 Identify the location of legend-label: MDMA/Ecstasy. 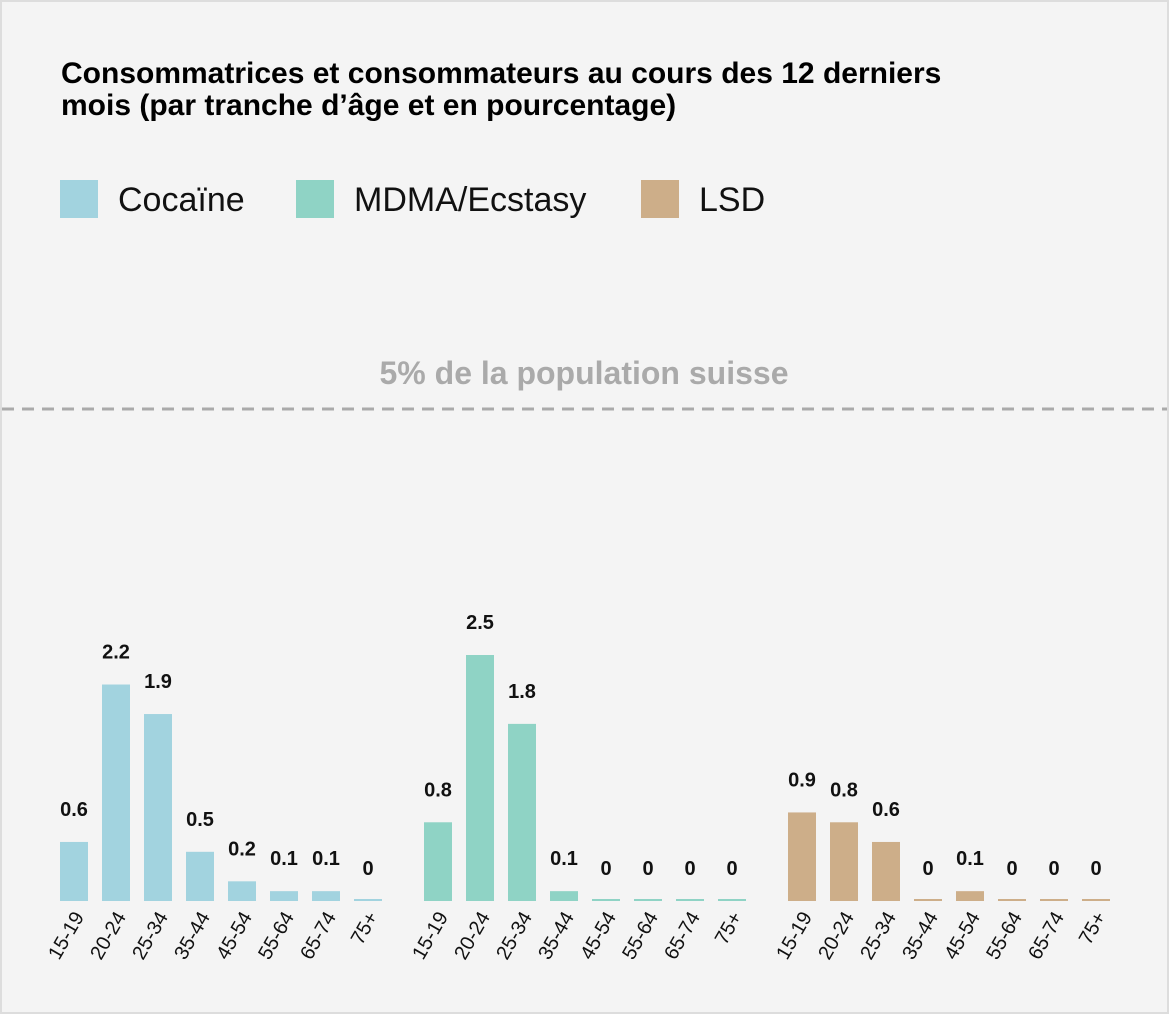
(470, 200).